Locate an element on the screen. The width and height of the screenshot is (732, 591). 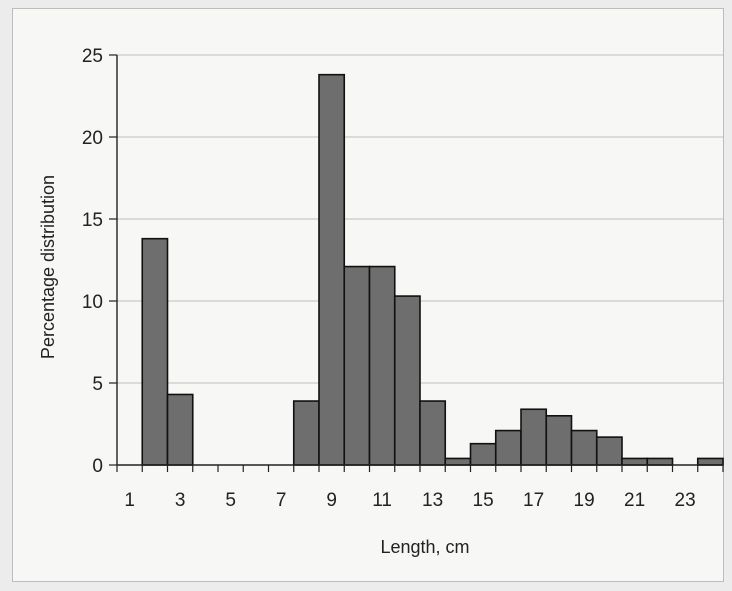
y-tick-label: 20 is located at coordinates (92, 138).